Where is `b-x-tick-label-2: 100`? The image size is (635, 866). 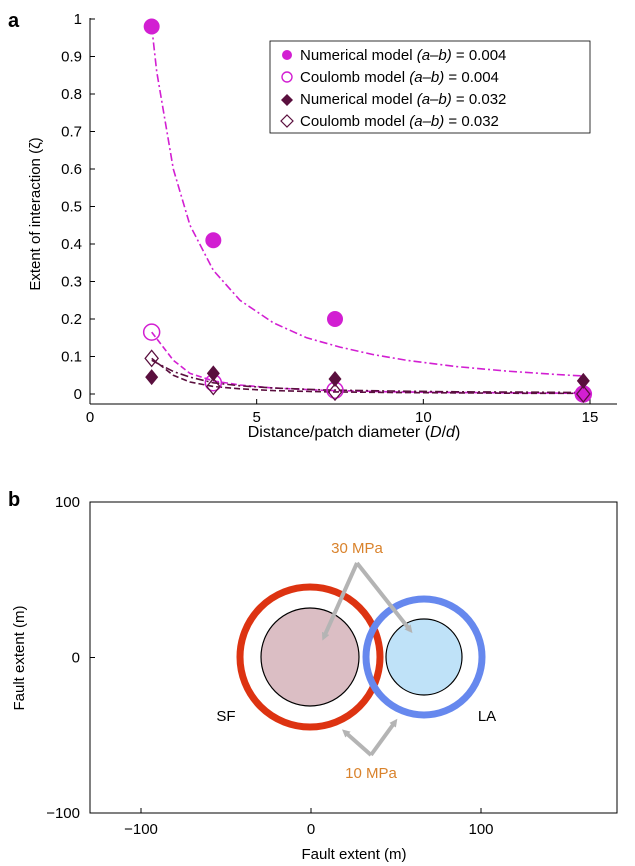
b-x-tick-label-2: 100 is located at coordinates (480, 829).